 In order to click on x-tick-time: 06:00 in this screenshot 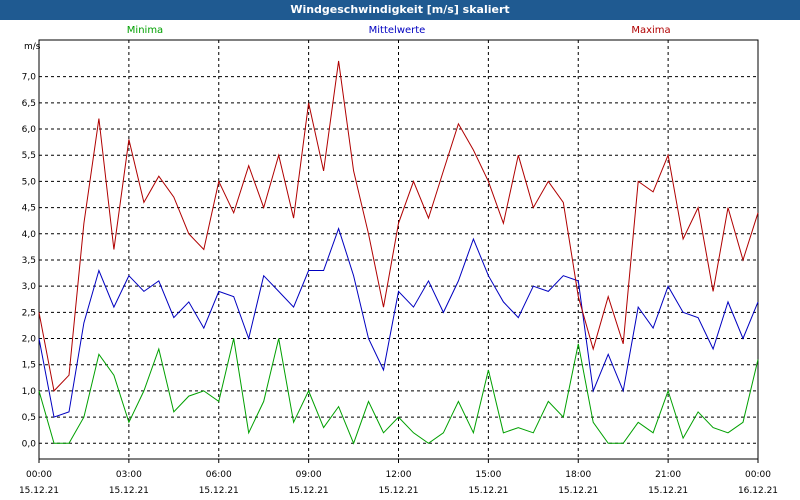, I will do `click(219, 475)`.